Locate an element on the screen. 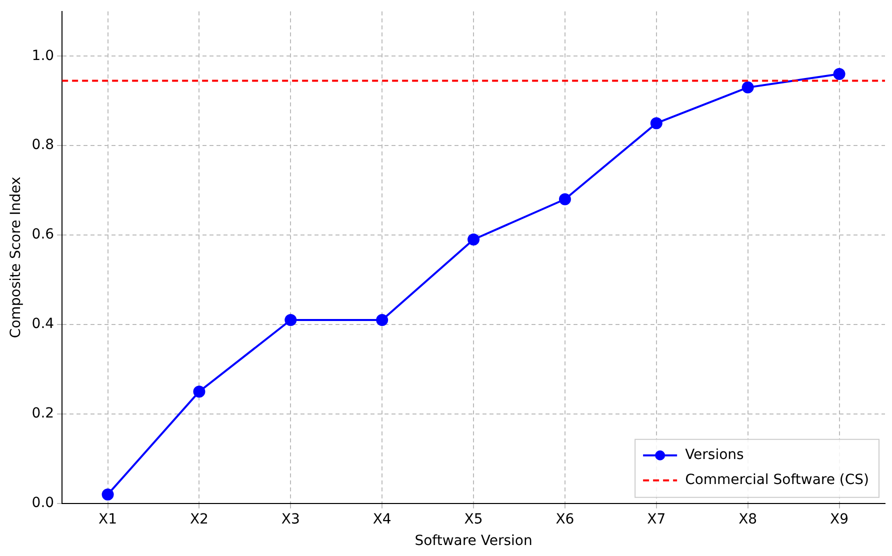 This screenshot has width=892, height=556. legend-label: Commercial Software (CS) is located at coordinates (777, 480).